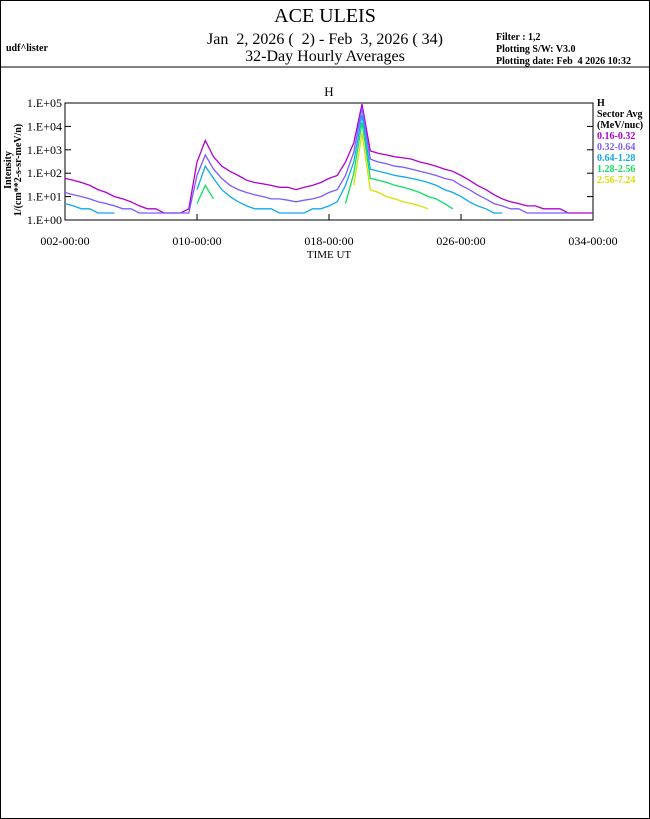 The image size is (650, 819). I want to click on legend-title: (MeV/nuc), so click(620, 125).